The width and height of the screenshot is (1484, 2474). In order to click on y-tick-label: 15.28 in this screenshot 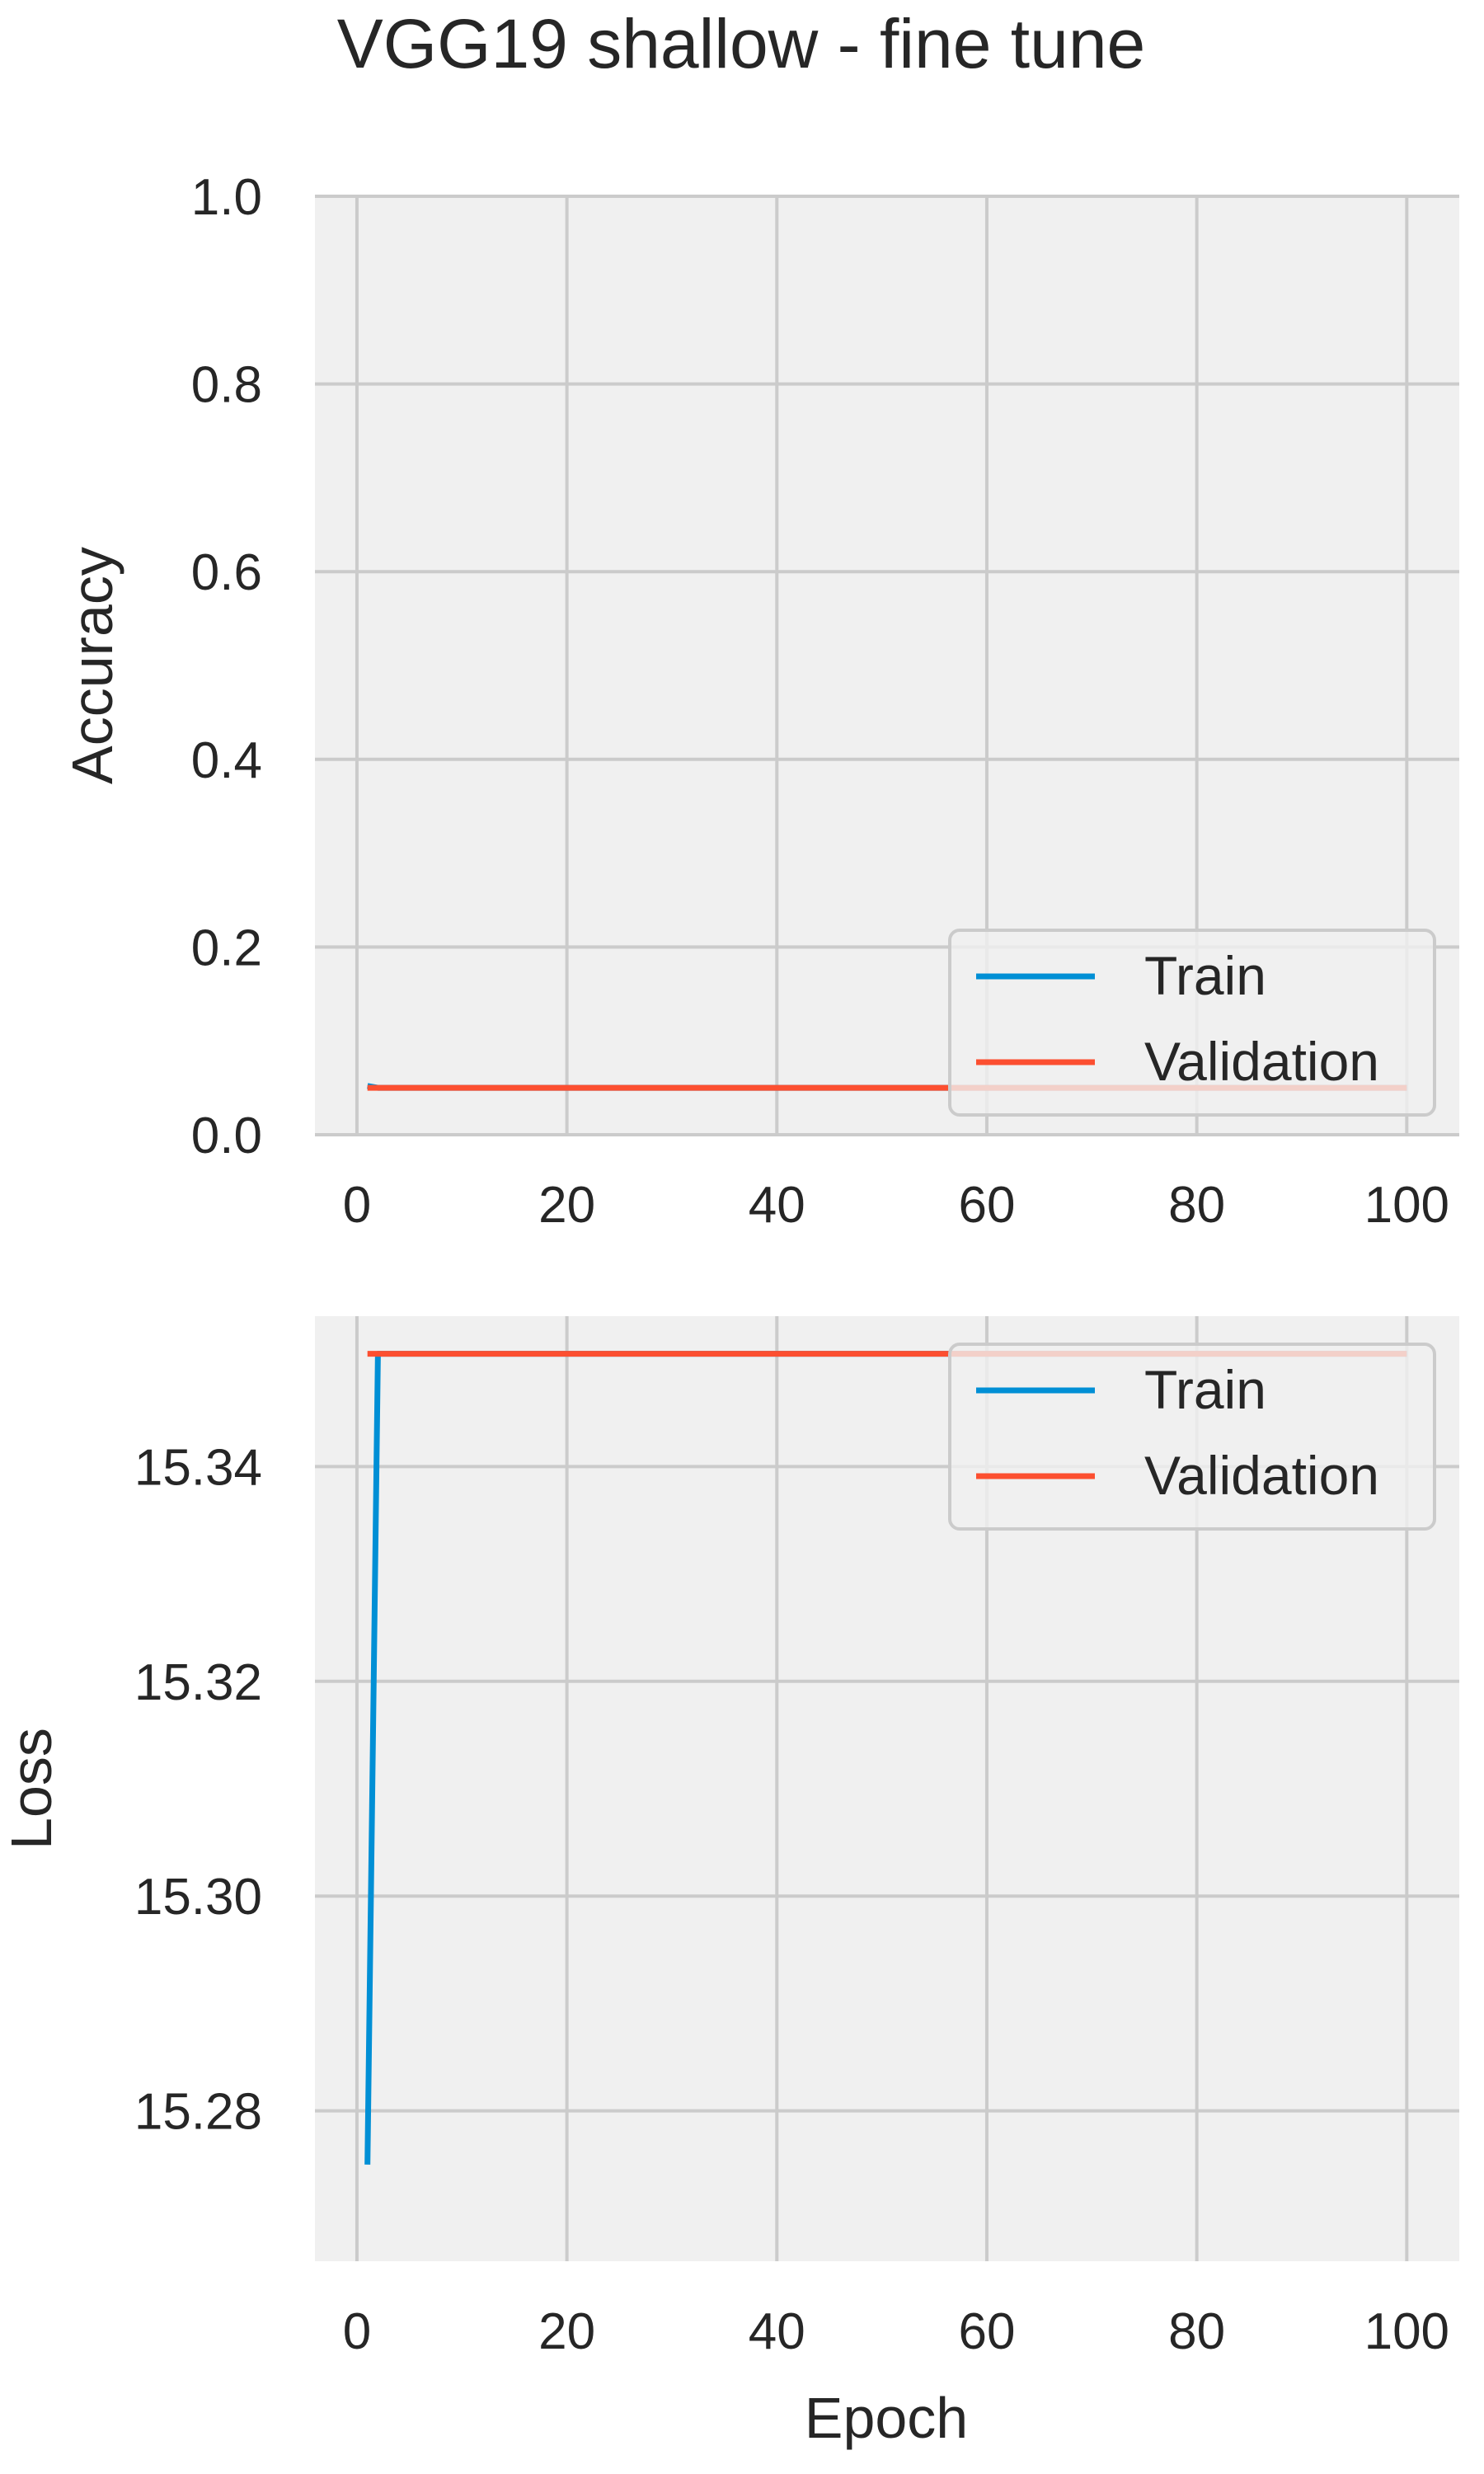, I will do `click(198, 2112)`.